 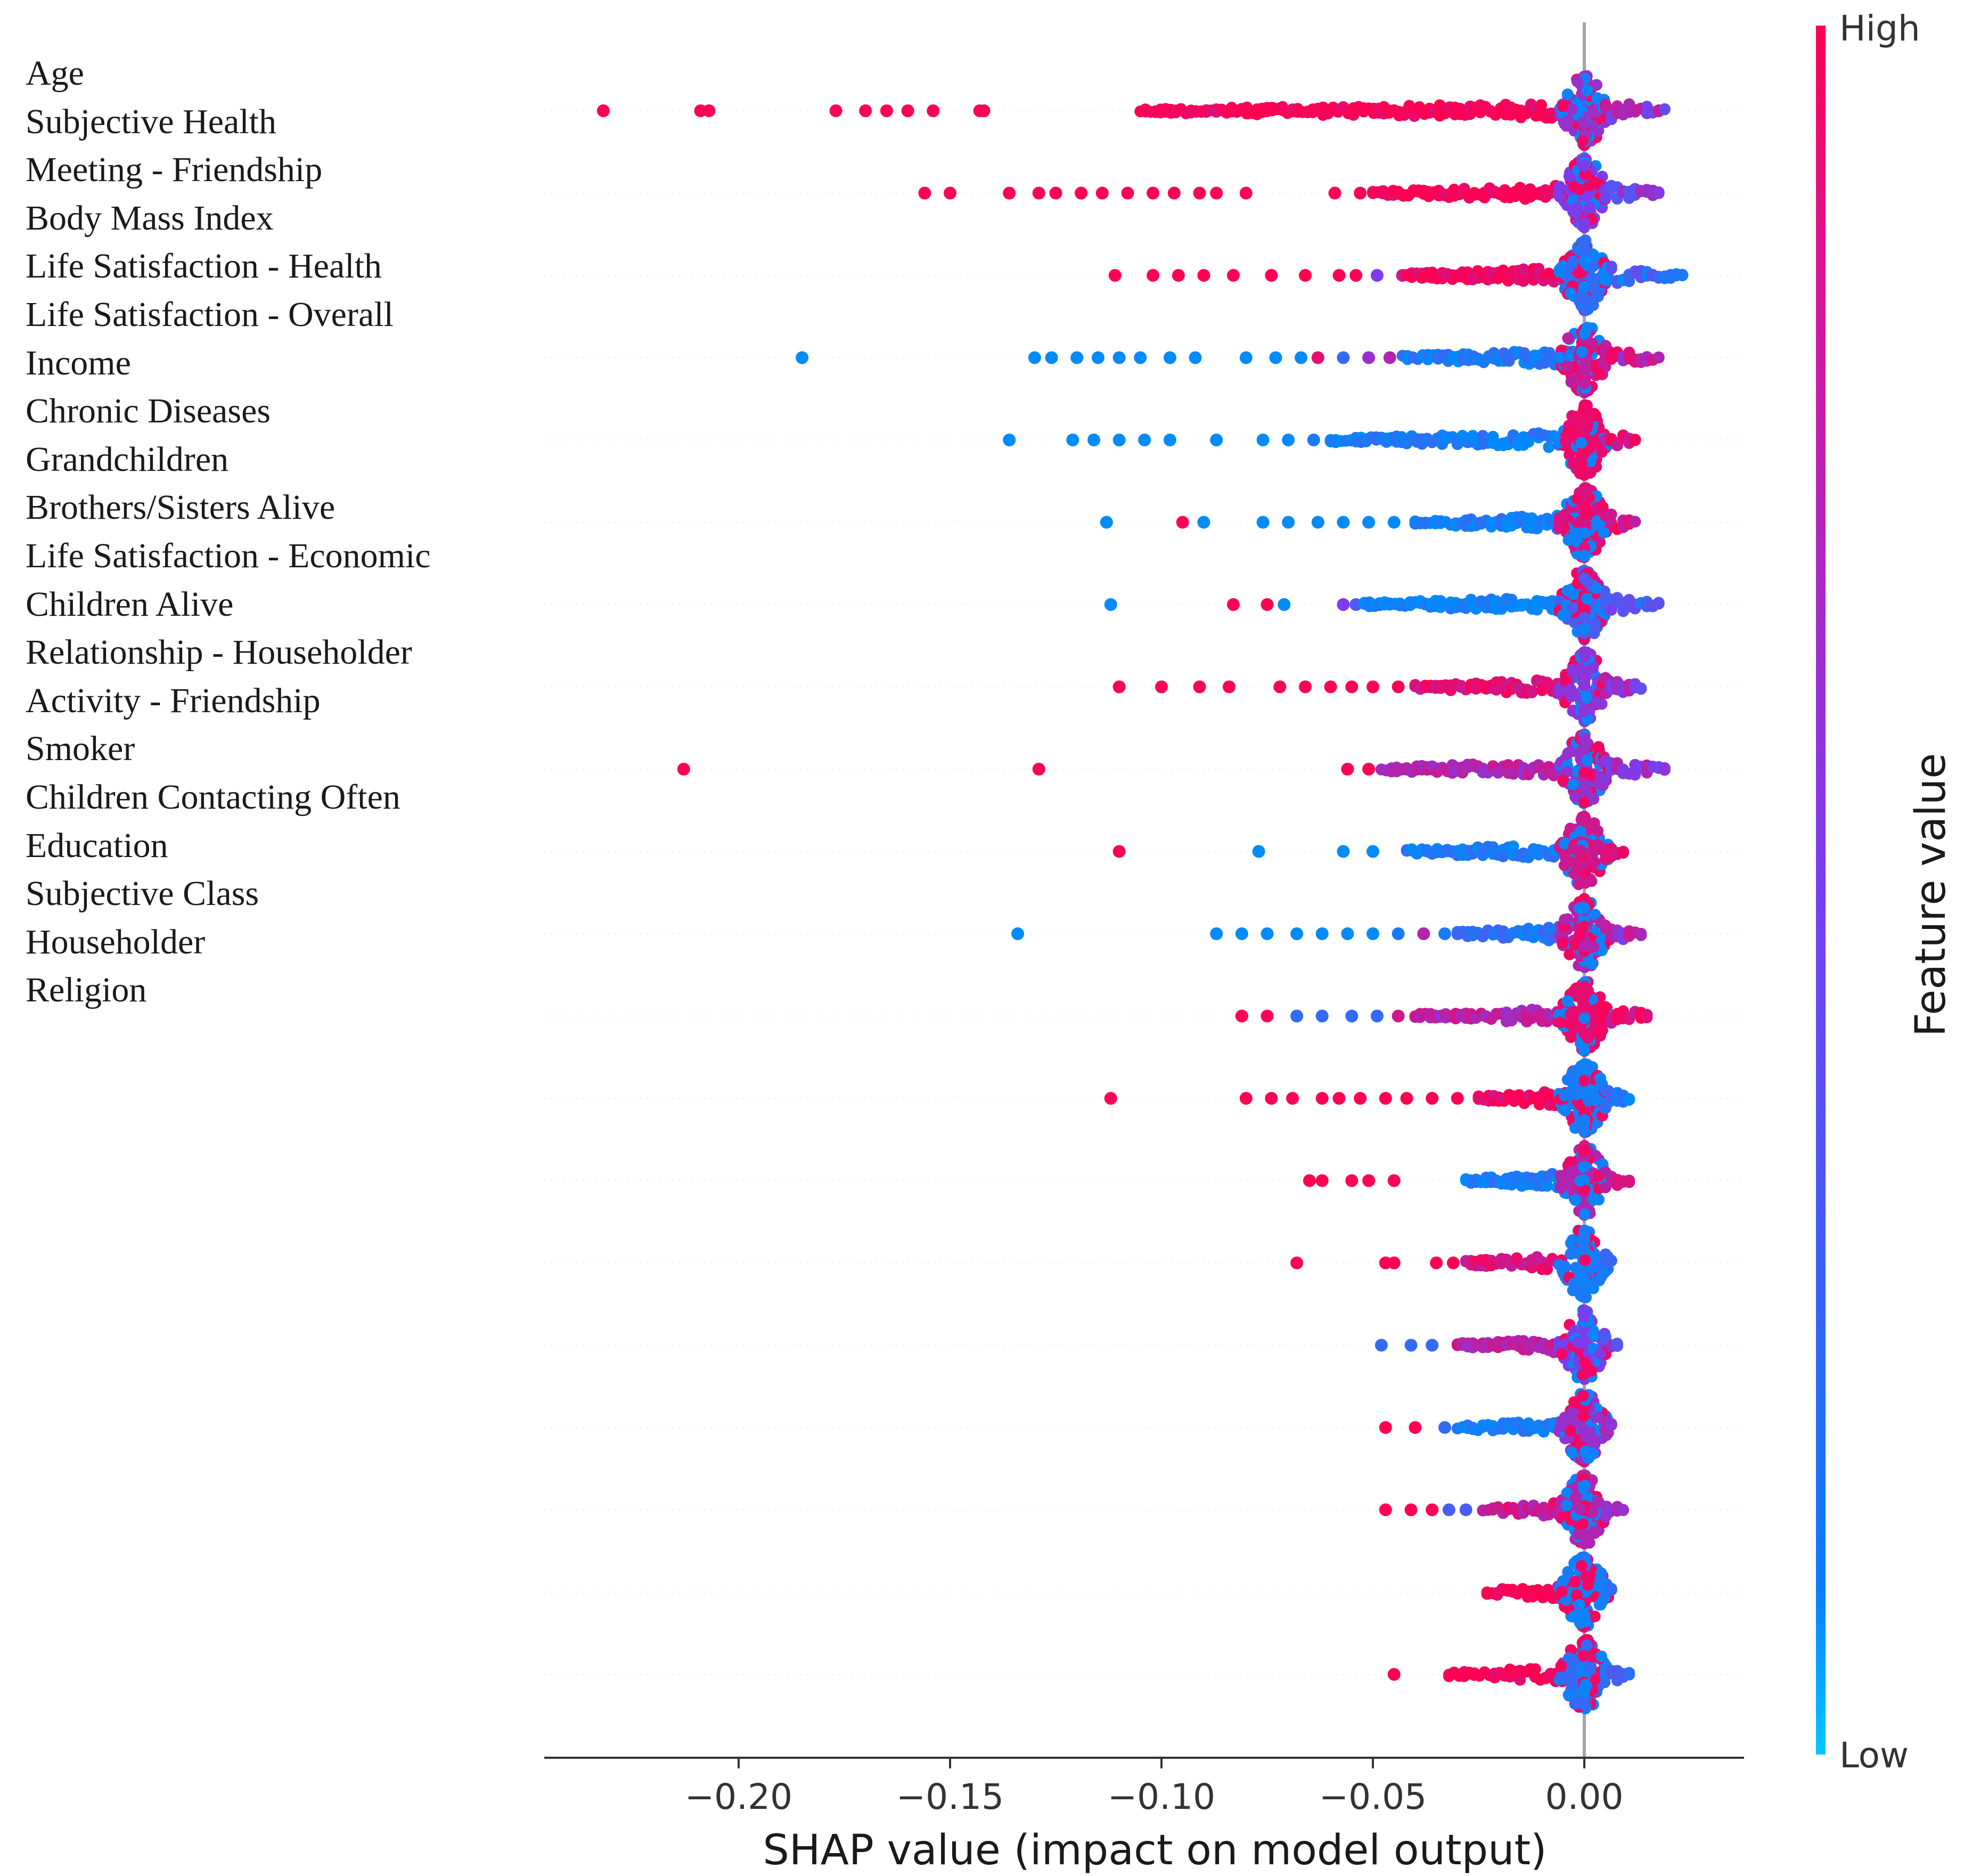 What do you see at coordinates (116, 941) in the screenshot?
I see `feature-label: Householder` at bounding box center [116, 941].